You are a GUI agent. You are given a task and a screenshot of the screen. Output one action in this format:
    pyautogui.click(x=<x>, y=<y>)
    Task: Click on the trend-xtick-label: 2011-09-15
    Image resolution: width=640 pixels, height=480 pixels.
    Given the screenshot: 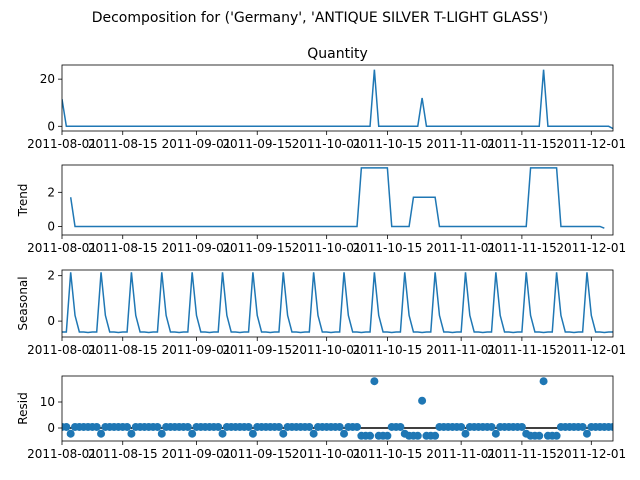 What is the action you would take?
    pyautogui.click(x=257, y=248)
    